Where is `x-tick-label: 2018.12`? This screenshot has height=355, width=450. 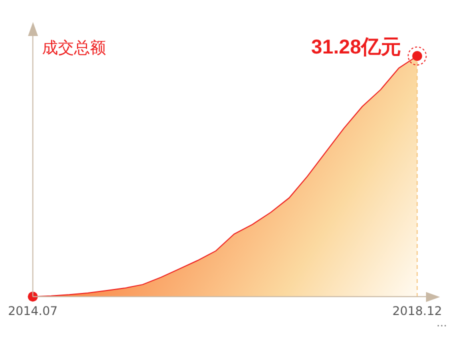 x-tick-label: 2018.12 is located at coordinates (417, 311).